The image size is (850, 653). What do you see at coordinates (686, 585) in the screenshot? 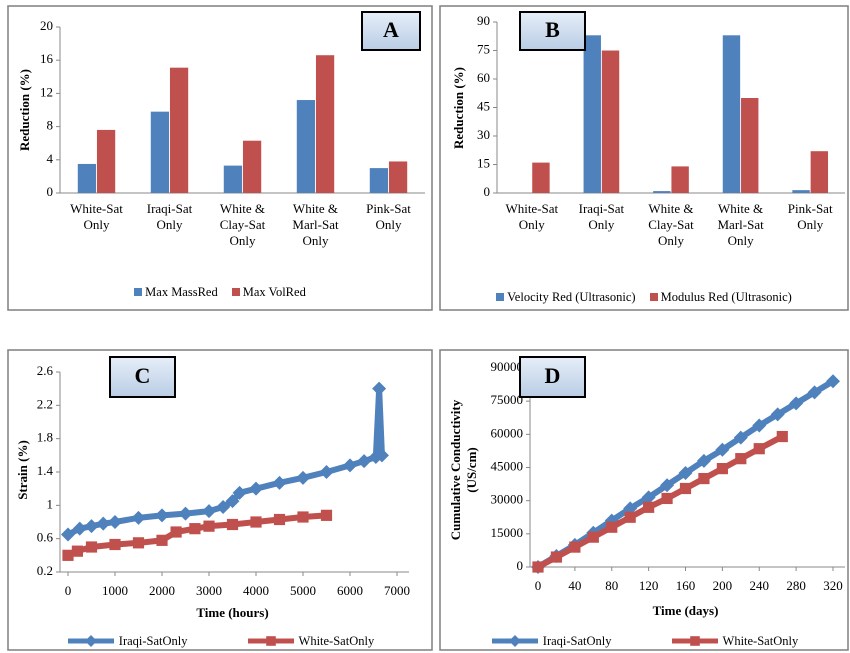
I see `x-tick-label: 160` at bounding box center [686, 585].